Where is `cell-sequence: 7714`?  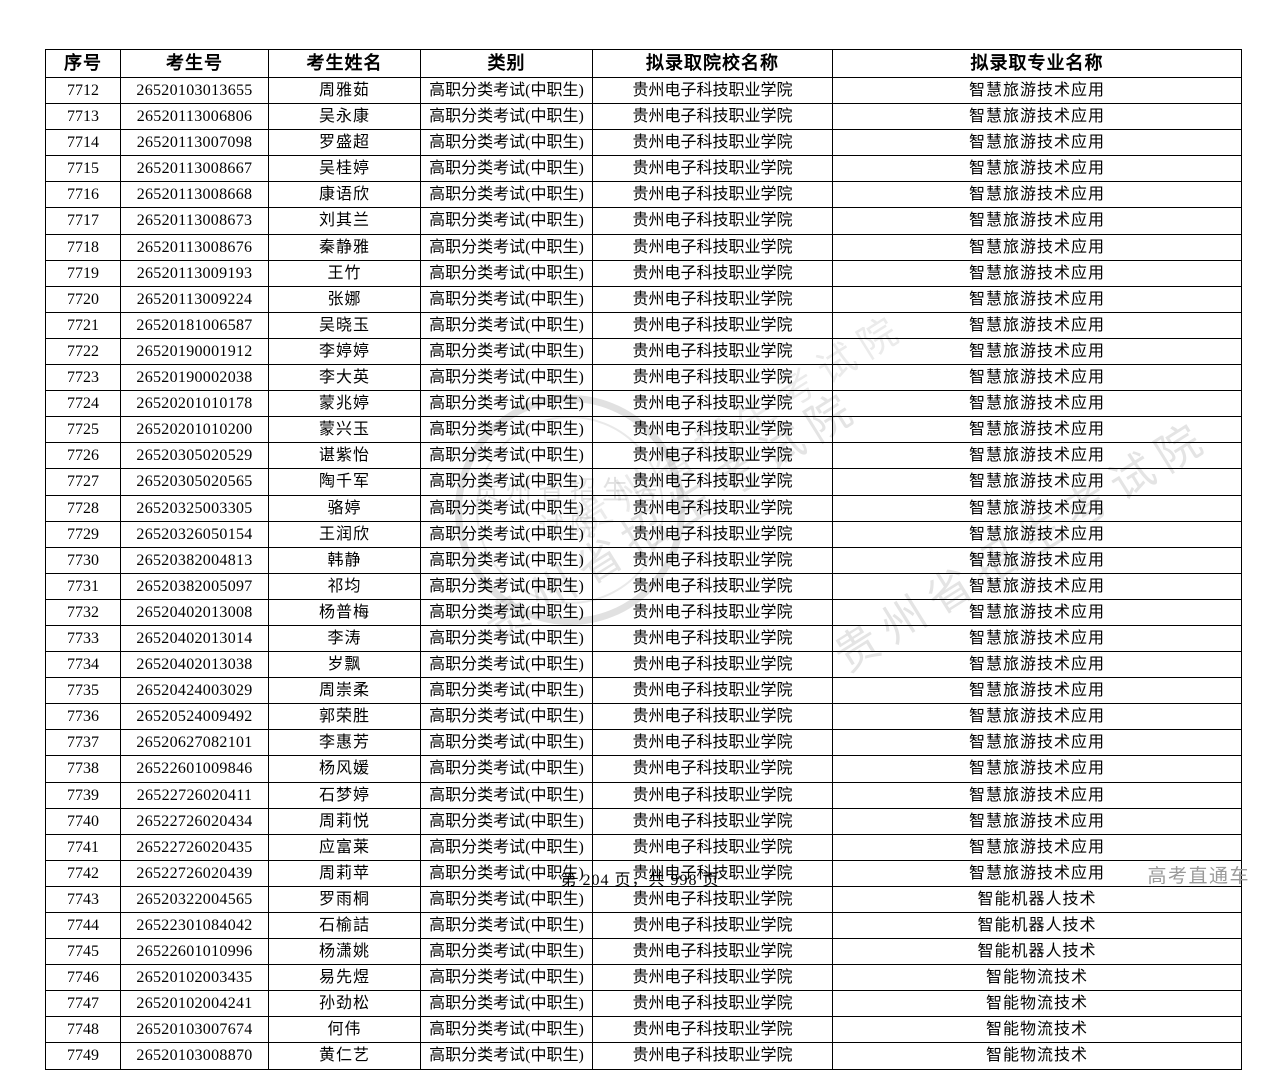 cell-sequence: 7714 is located at coordinates (83, 143).